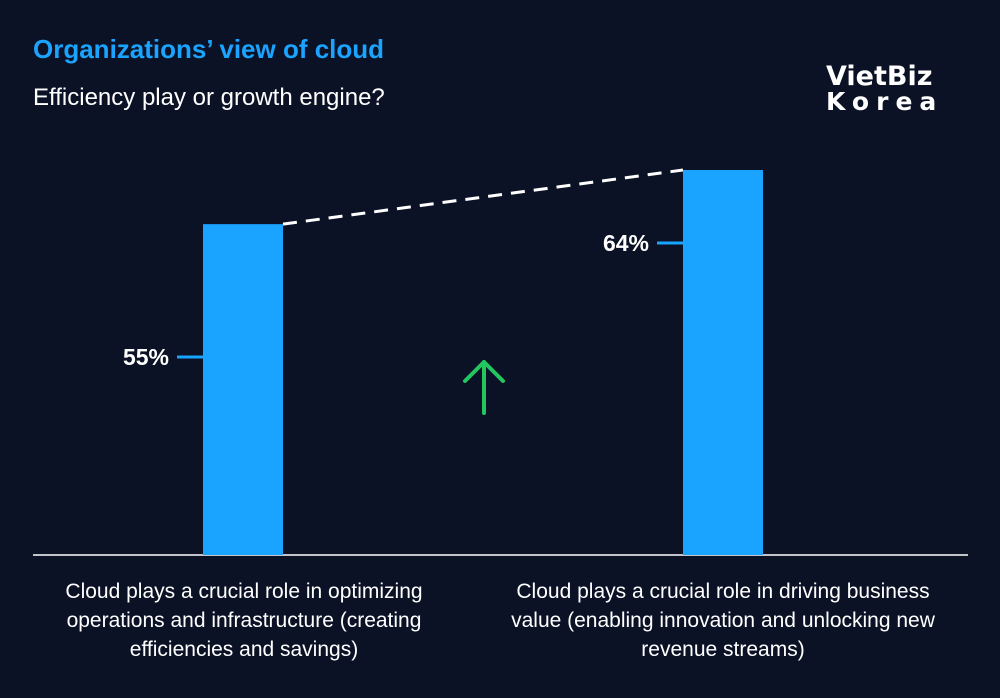 This screenshot has width=1000, height=698. I want to click on trend-dashed-line, so click(483, 197).